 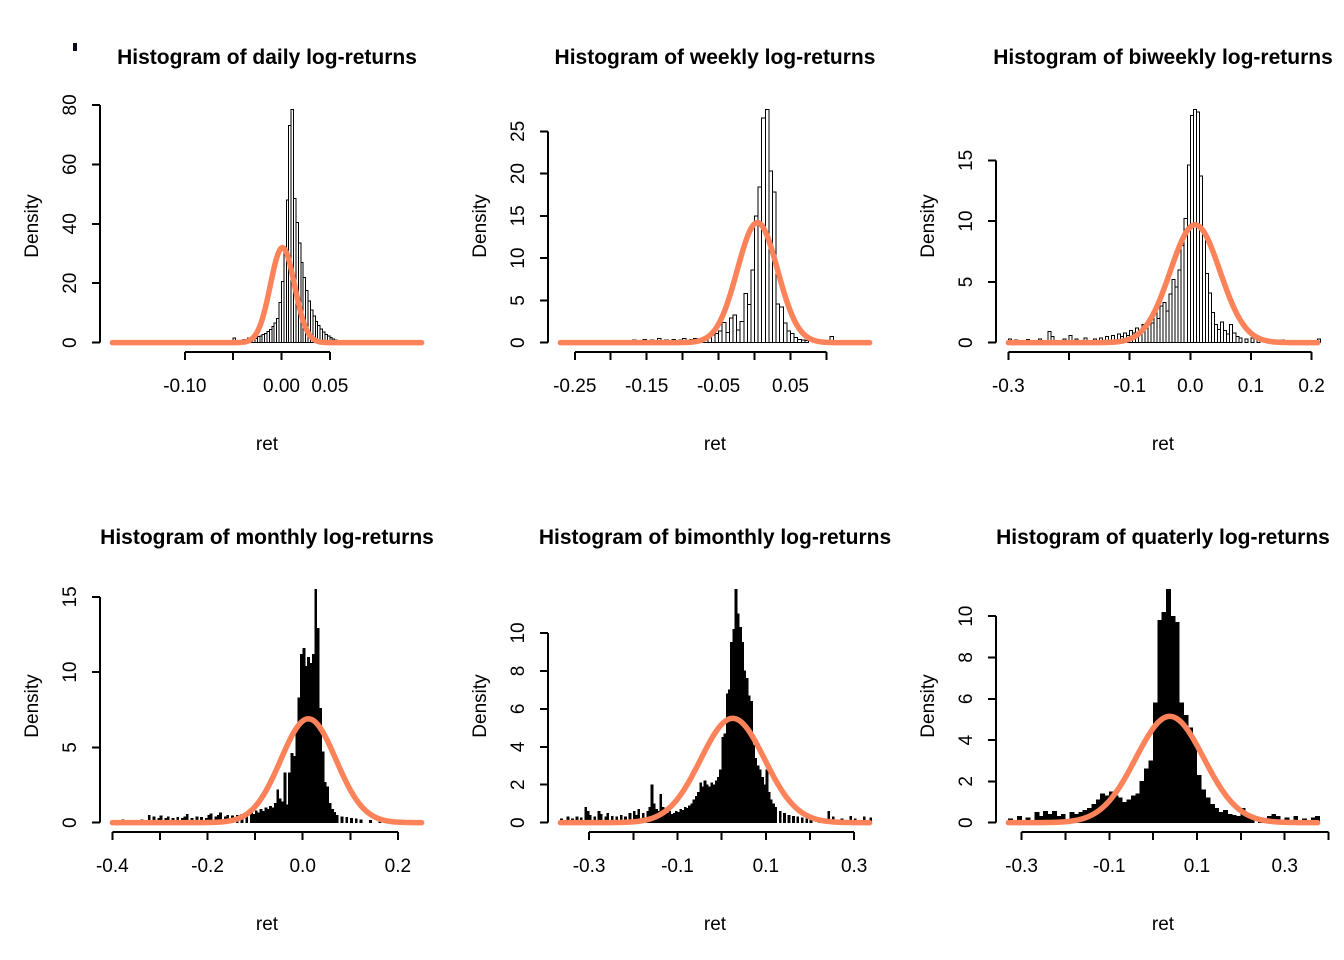 What do you see at coordinates (715, 537) in the screenshot?
I see `plot-title: Histogram of bimonthly log-returns` at bounding box center [715, 537].